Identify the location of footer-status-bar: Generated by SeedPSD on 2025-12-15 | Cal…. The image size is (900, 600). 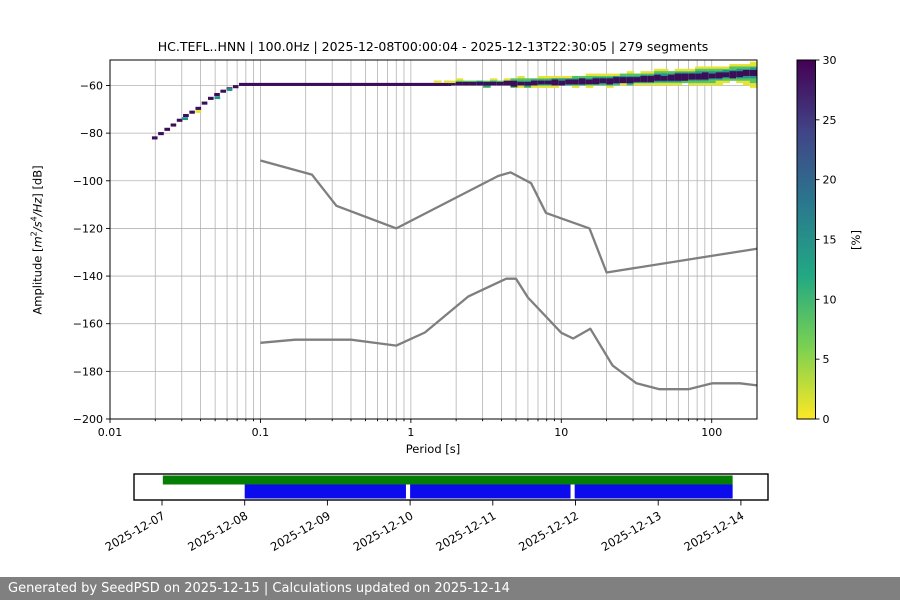
(450, 588).